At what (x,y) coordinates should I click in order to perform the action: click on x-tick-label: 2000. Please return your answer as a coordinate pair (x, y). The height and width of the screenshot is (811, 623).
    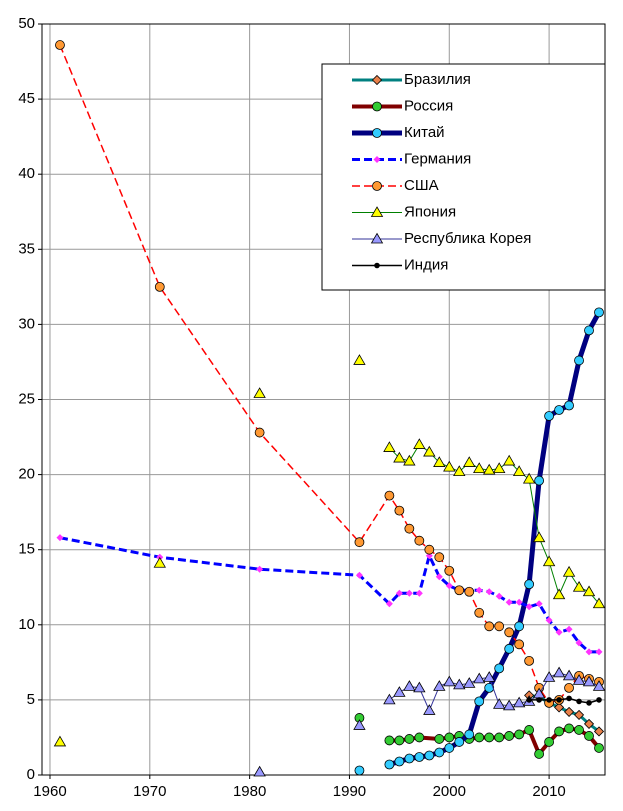
    Looking at the image, I should click on (449, 791).